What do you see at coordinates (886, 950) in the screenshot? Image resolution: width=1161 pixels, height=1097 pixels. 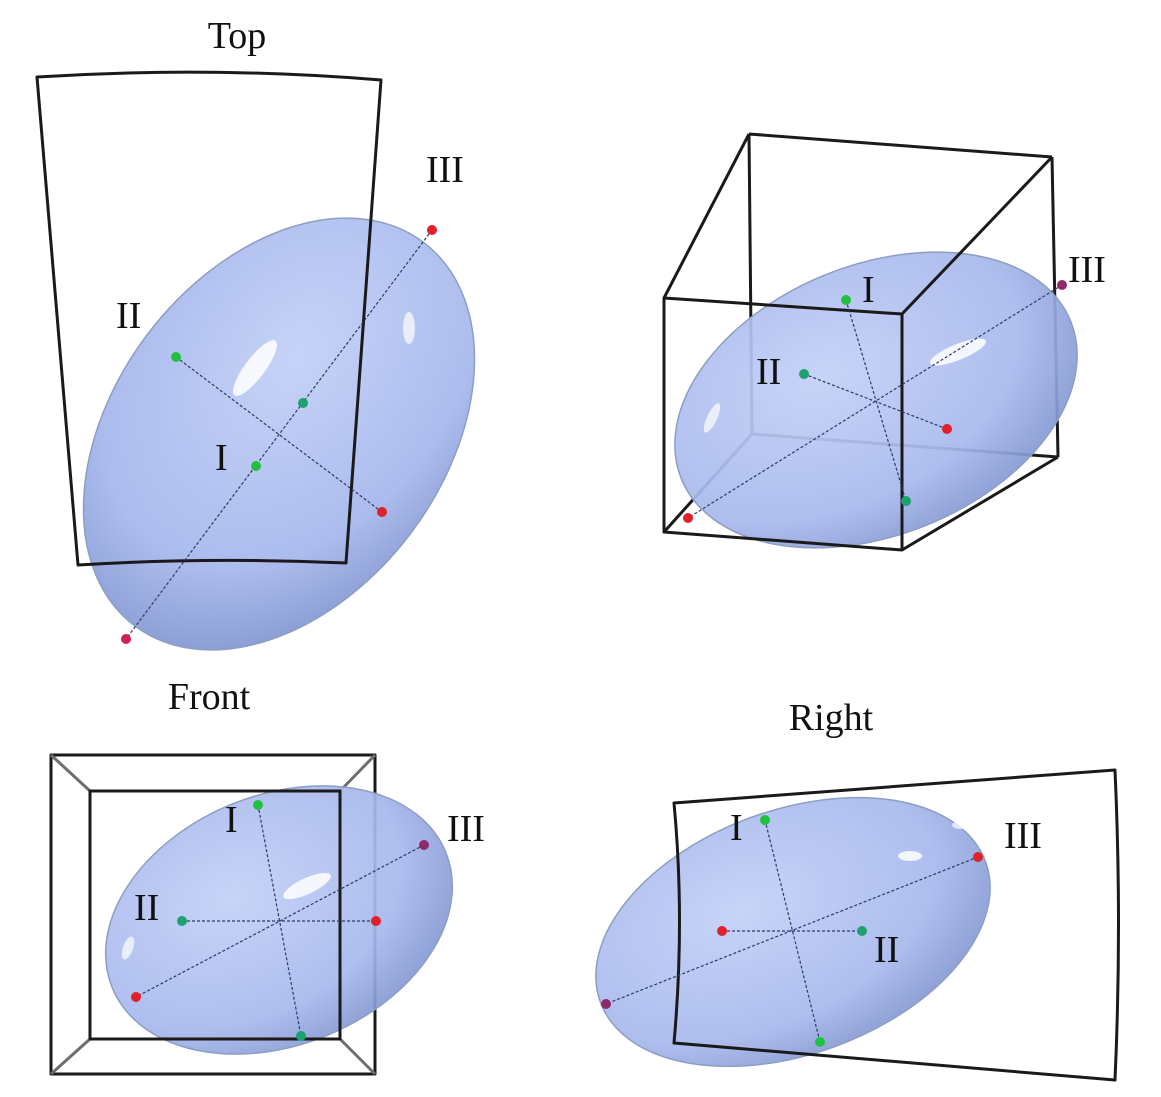 I see `right-label-II: II` at bounding box center [886, 950].